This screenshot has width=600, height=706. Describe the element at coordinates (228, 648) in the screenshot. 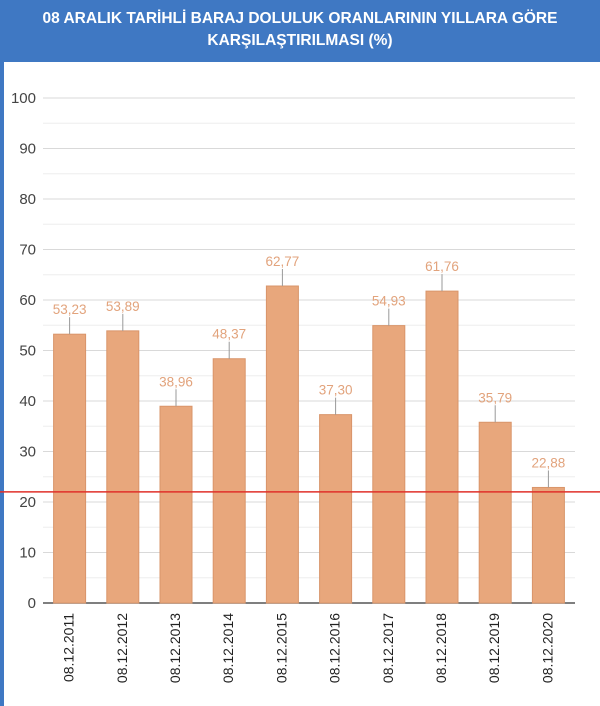

I see `x-tick-label: 08.12.2014` at that location.